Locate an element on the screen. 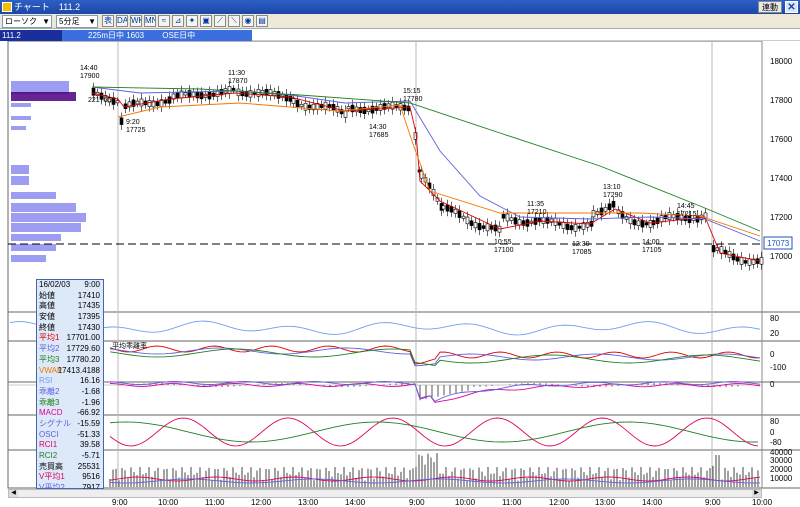 The image size is (800, 507). toolbar-button: ⟍ is located at coordinates (234, 21).